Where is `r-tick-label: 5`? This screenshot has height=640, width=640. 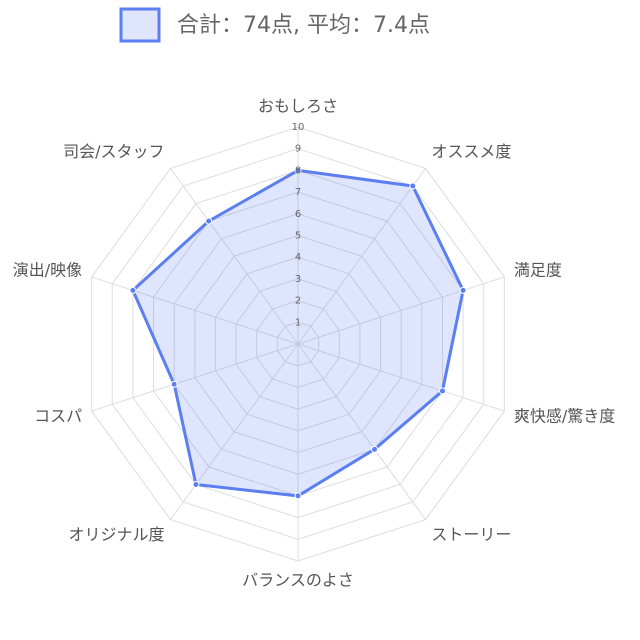 r-tick-label: 5 is located at coordinates (298, 236).